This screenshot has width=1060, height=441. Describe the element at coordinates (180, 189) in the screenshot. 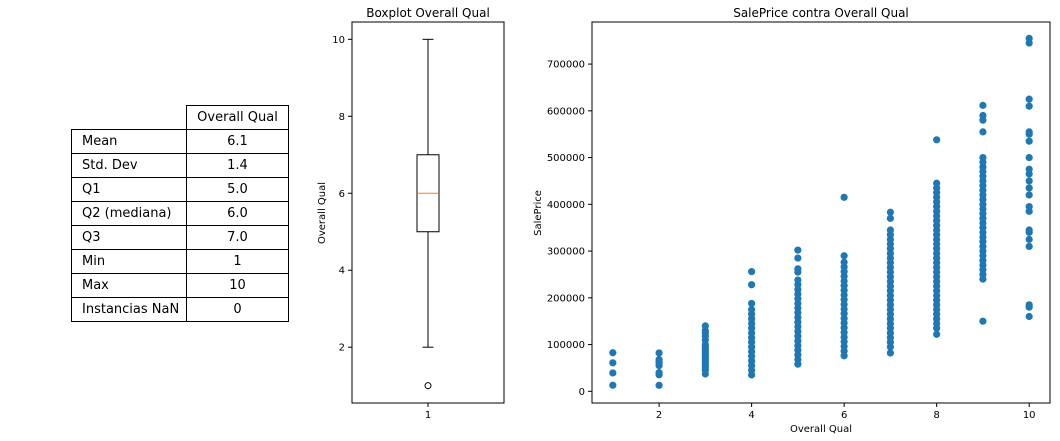

I see `stats-row-q1: Q1 5.0` at that location.